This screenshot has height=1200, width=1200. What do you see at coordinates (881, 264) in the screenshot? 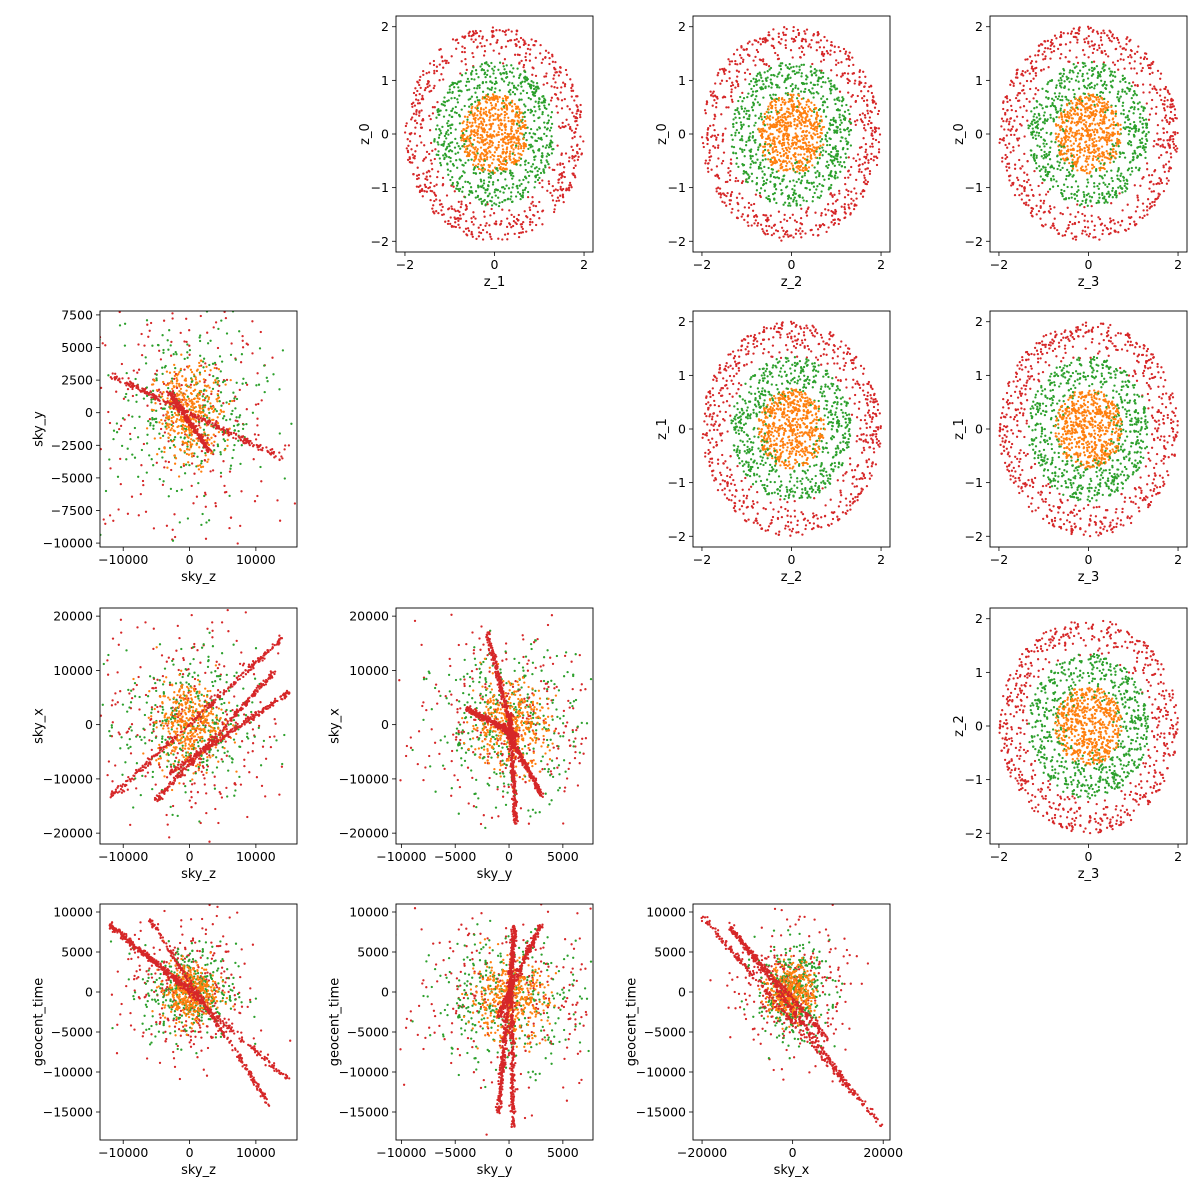
I see `x-tick-label: 2` at bounding box center [881, 264].